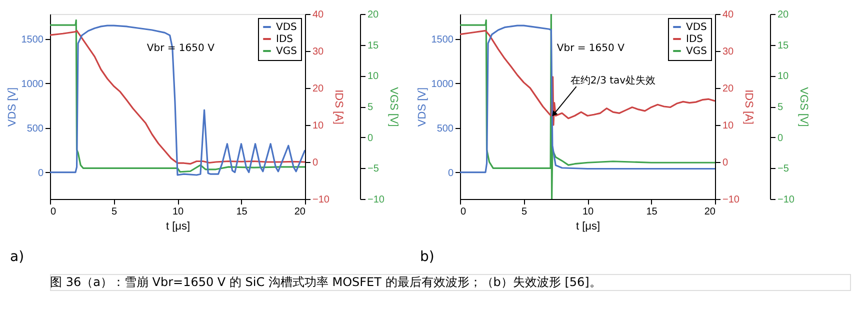  What do you see at coordinates (427, 257) in the screenshot?
I see `text: b)` at bounding box center [427, 257].